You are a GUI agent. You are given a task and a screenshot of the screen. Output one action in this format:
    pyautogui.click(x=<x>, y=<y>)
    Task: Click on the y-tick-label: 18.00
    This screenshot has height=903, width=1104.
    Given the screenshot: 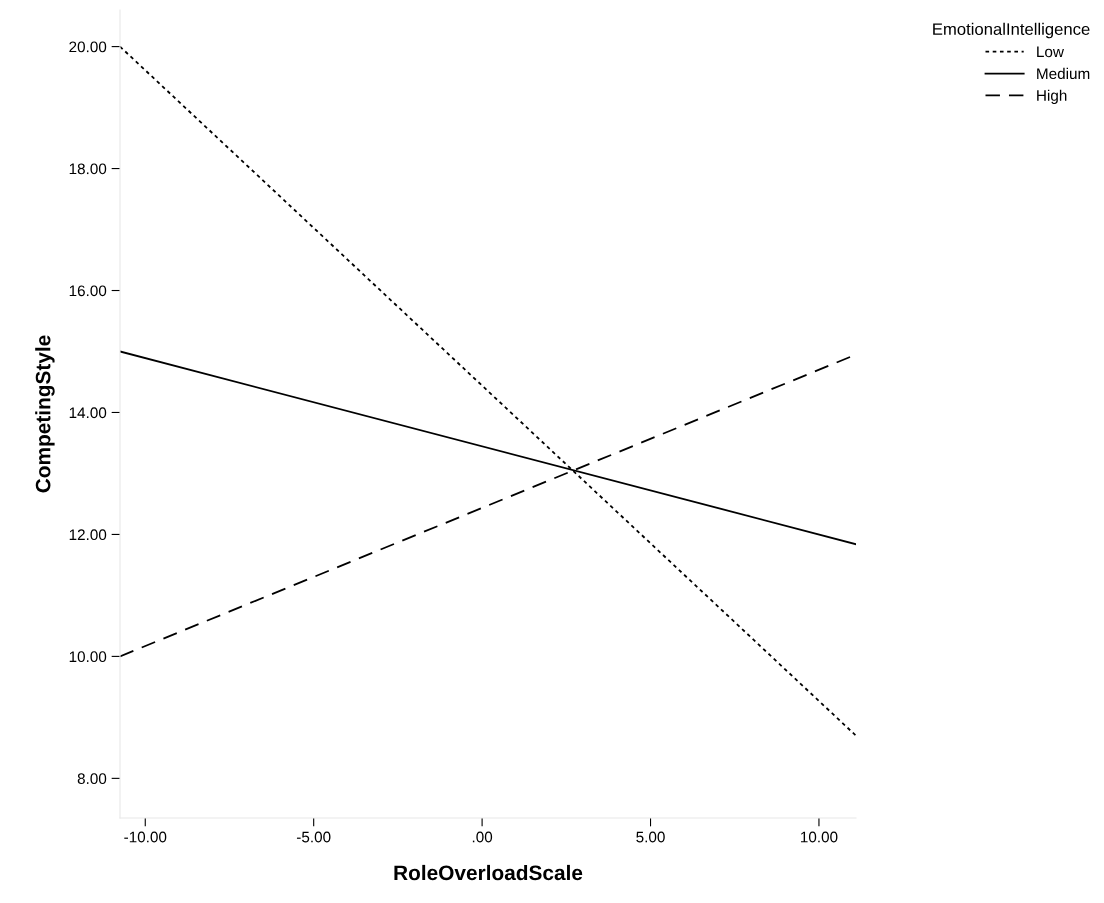 What is the action you would take?
    pyautogui.click(x=88, y=169)
    